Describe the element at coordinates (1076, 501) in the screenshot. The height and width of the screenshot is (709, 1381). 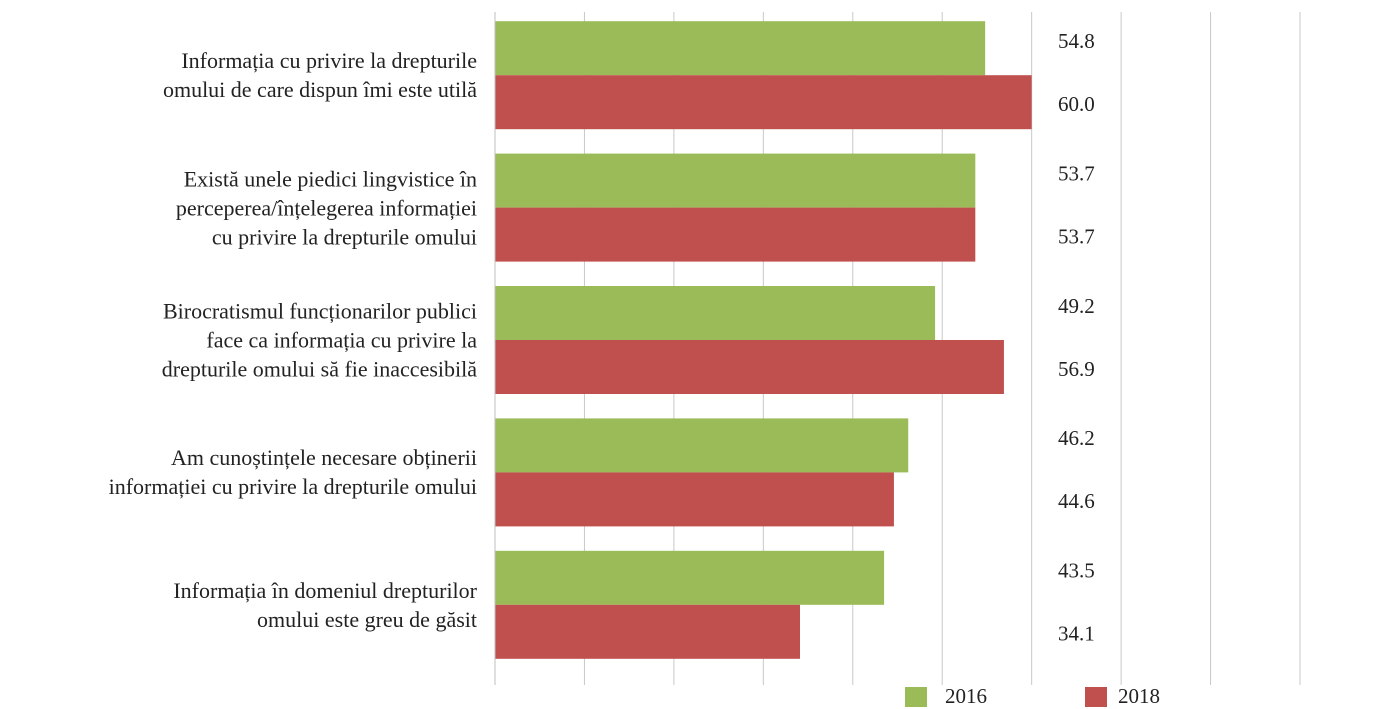
I see `value-label: 44.6` at that location.